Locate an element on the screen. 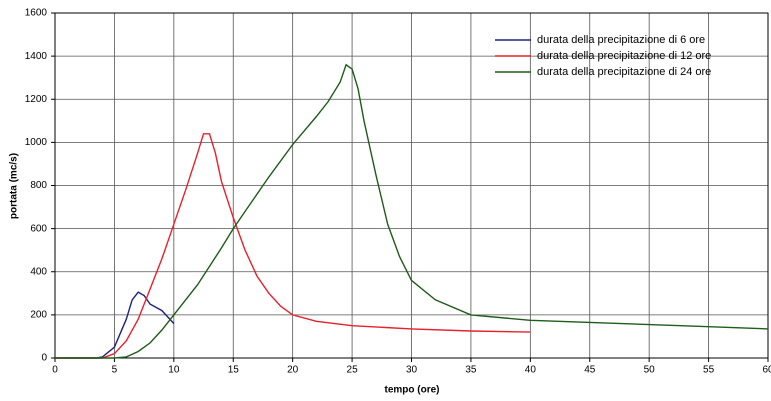  y-tick-label: 200 is located at coordinates (38, 315).